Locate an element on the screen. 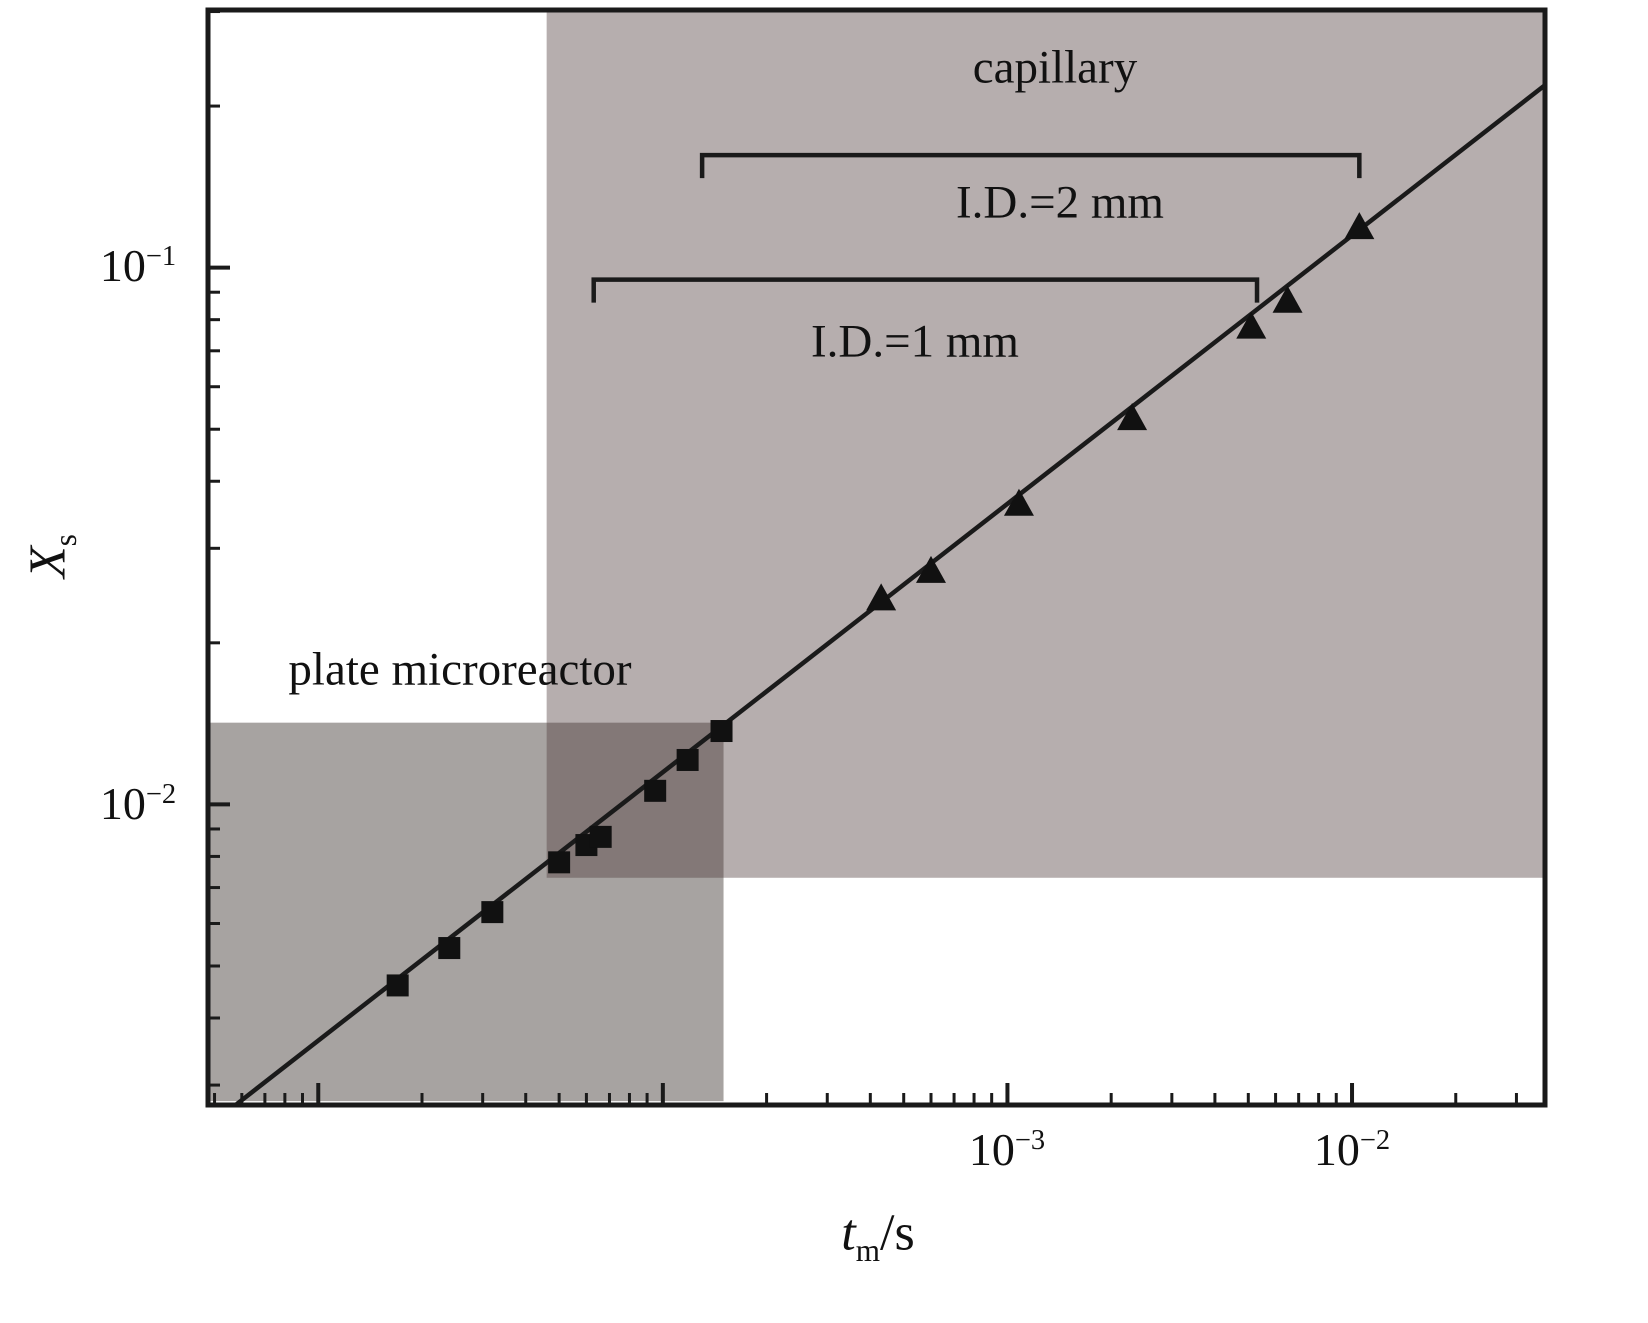  range-brackets is located at coordinates (976, 227).